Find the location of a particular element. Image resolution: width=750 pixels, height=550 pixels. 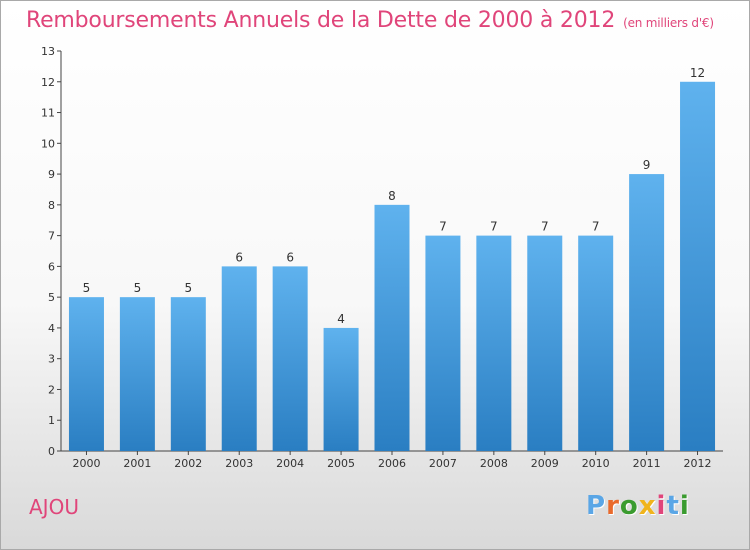

bar-2012 is located at coordinates (698, 266).